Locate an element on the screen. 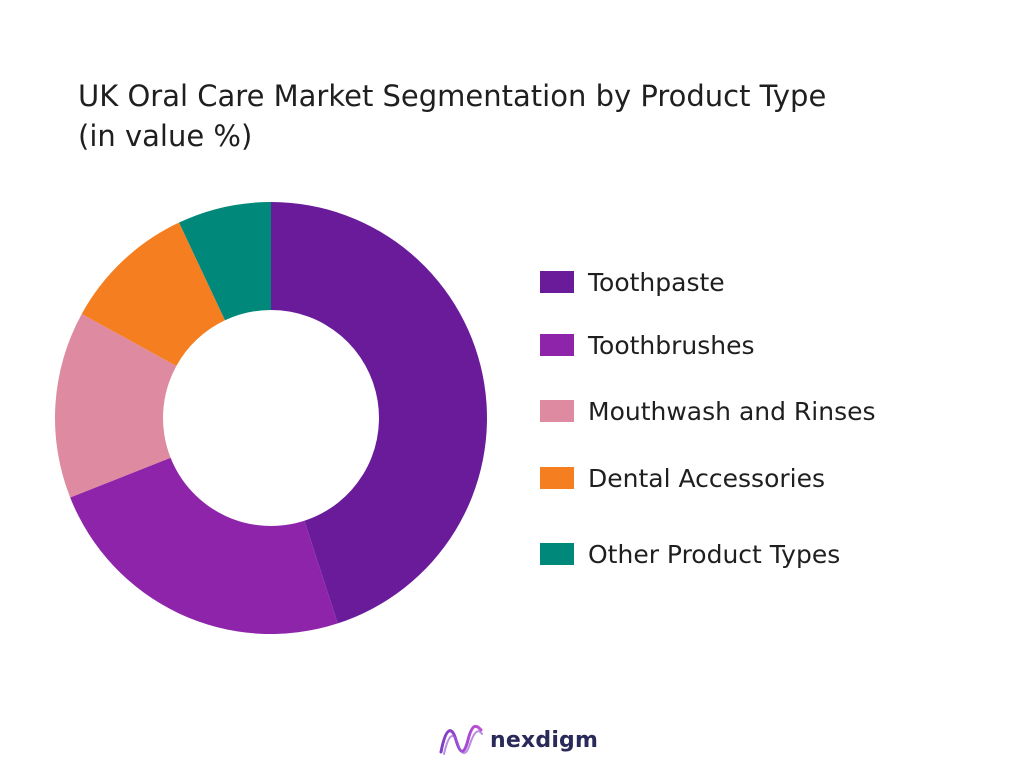  legend-item-toothbrushes: Toothbrushes is located at coordinates (647, 345).